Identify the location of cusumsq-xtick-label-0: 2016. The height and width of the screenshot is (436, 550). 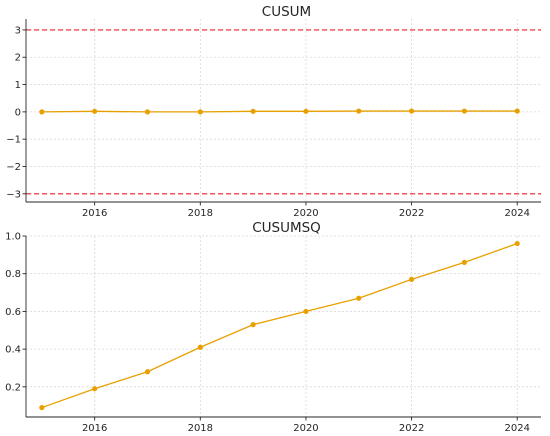
(94, 428).